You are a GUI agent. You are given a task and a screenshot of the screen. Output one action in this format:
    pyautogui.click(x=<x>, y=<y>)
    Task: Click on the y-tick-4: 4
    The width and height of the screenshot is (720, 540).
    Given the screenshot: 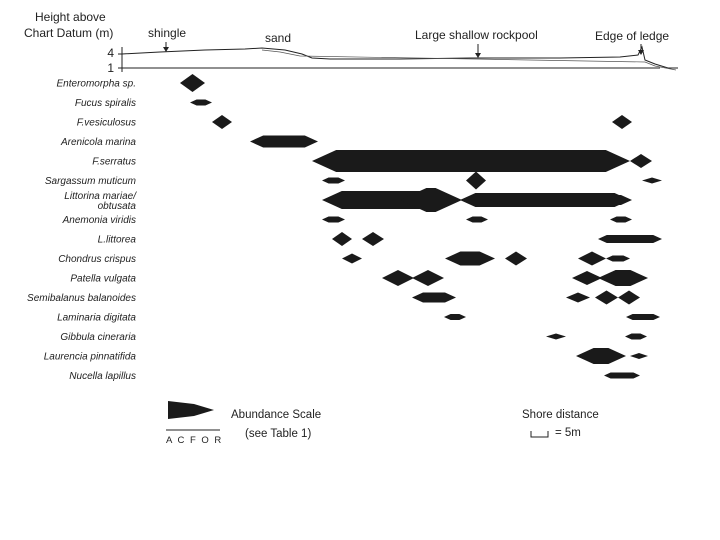 What is the action you would take?
    pyautogui.click(x=110, y=53)
    